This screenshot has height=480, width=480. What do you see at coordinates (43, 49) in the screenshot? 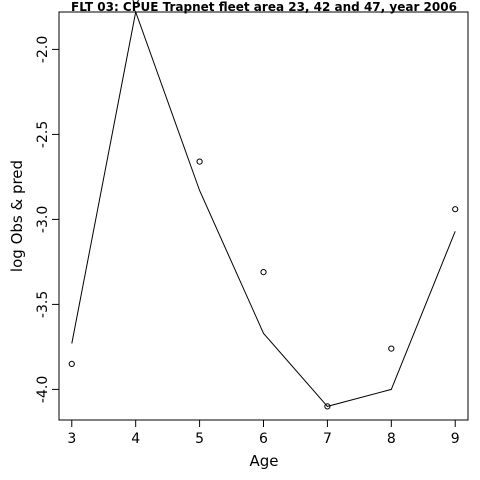
I see `y-tick-label: -2.0` at bounding box center [43, 49].